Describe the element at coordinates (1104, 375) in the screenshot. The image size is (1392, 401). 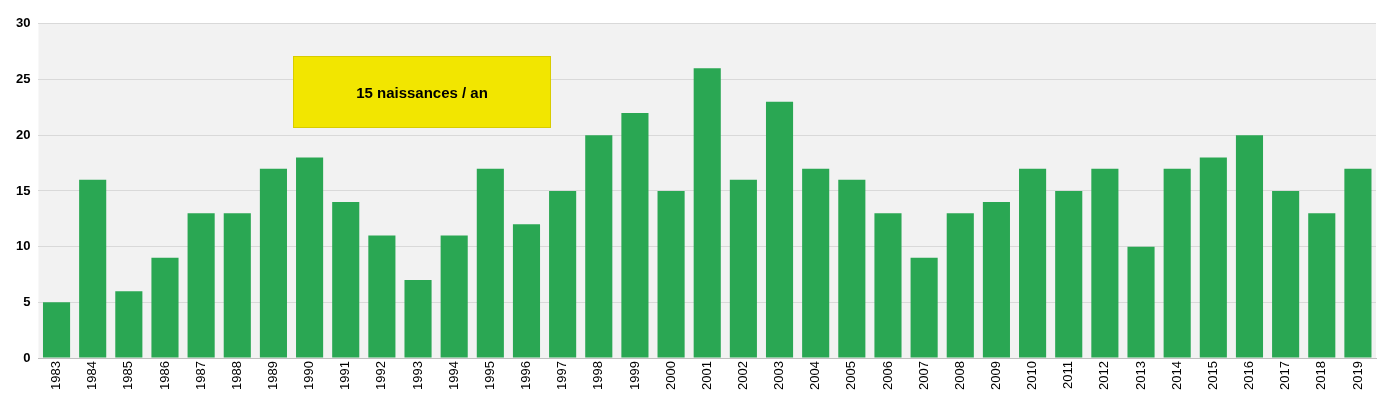
I see `x-tick-label: 2012` at that location.